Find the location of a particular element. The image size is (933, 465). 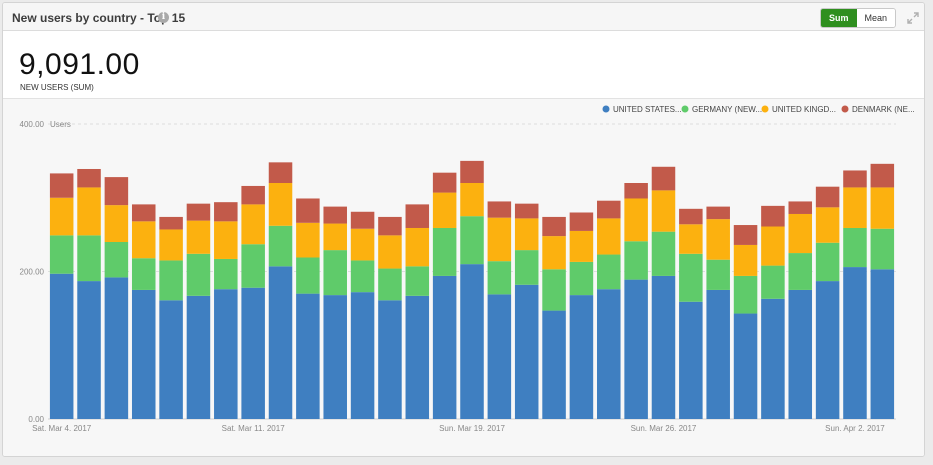

sum-button: Sum is located at coordinates (839, 18).